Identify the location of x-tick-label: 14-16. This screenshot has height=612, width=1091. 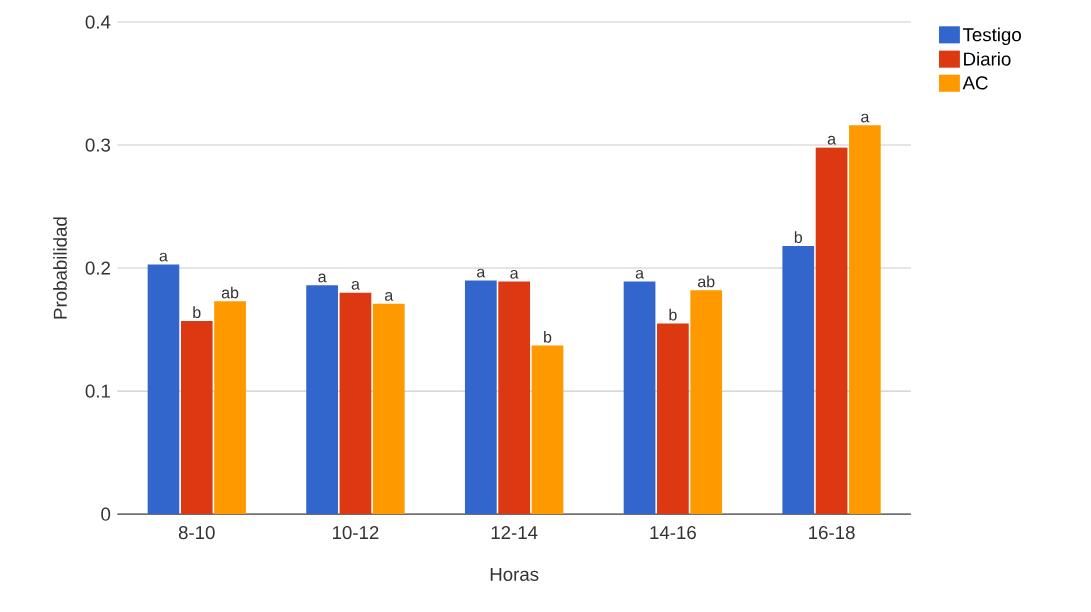
(673, 532).